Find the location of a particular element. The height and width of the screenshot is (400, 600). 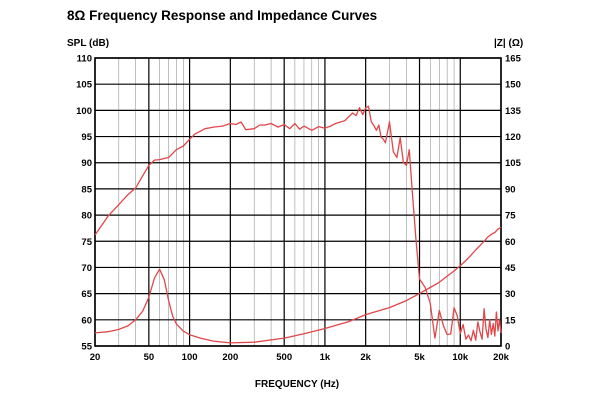

y-tick-label-right: 165 is located at coordinates (513, 59).